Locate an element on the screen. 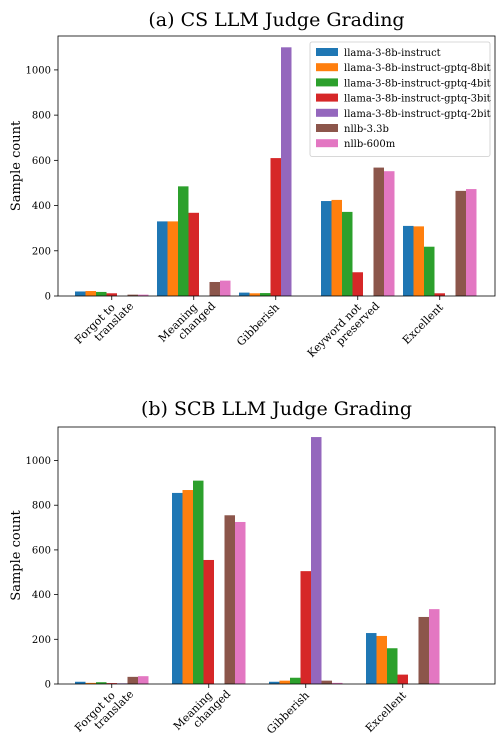 The width and height of the screenshot is (497, 742). legend-box is located at coordinates (400, 99).